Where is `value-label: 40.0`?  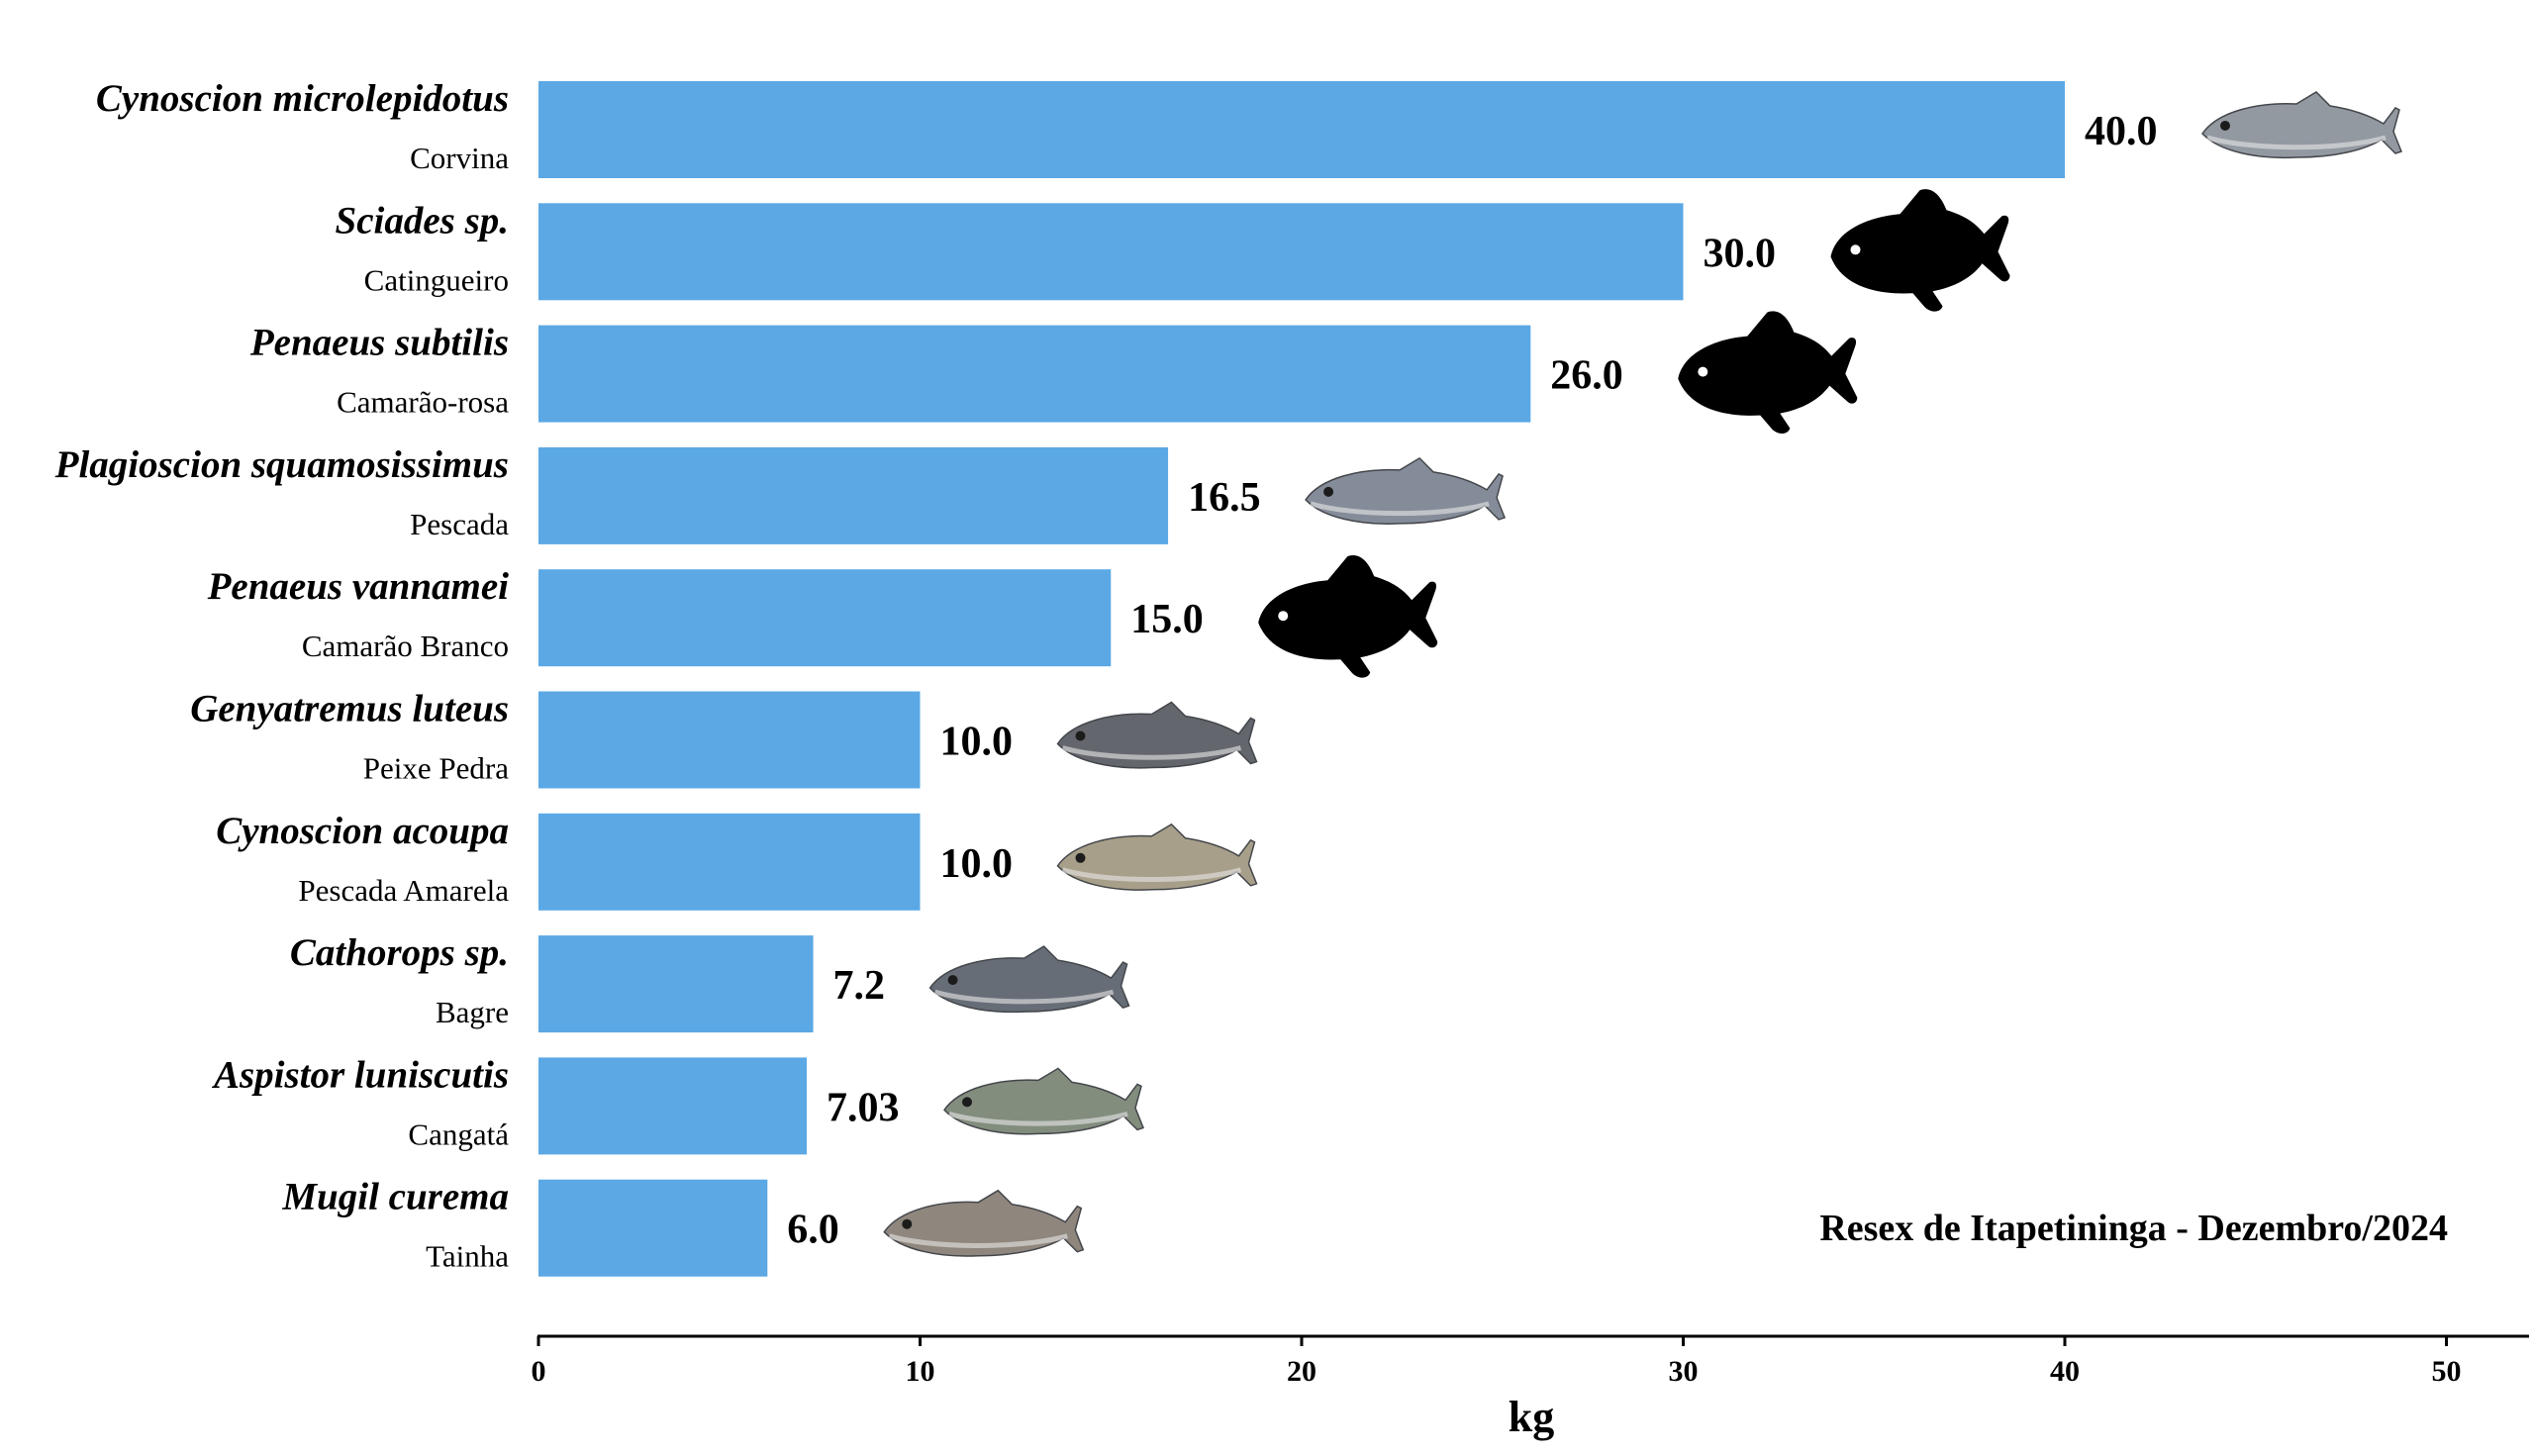
value-label: 40.0 is located at coordinates (2122, 131).